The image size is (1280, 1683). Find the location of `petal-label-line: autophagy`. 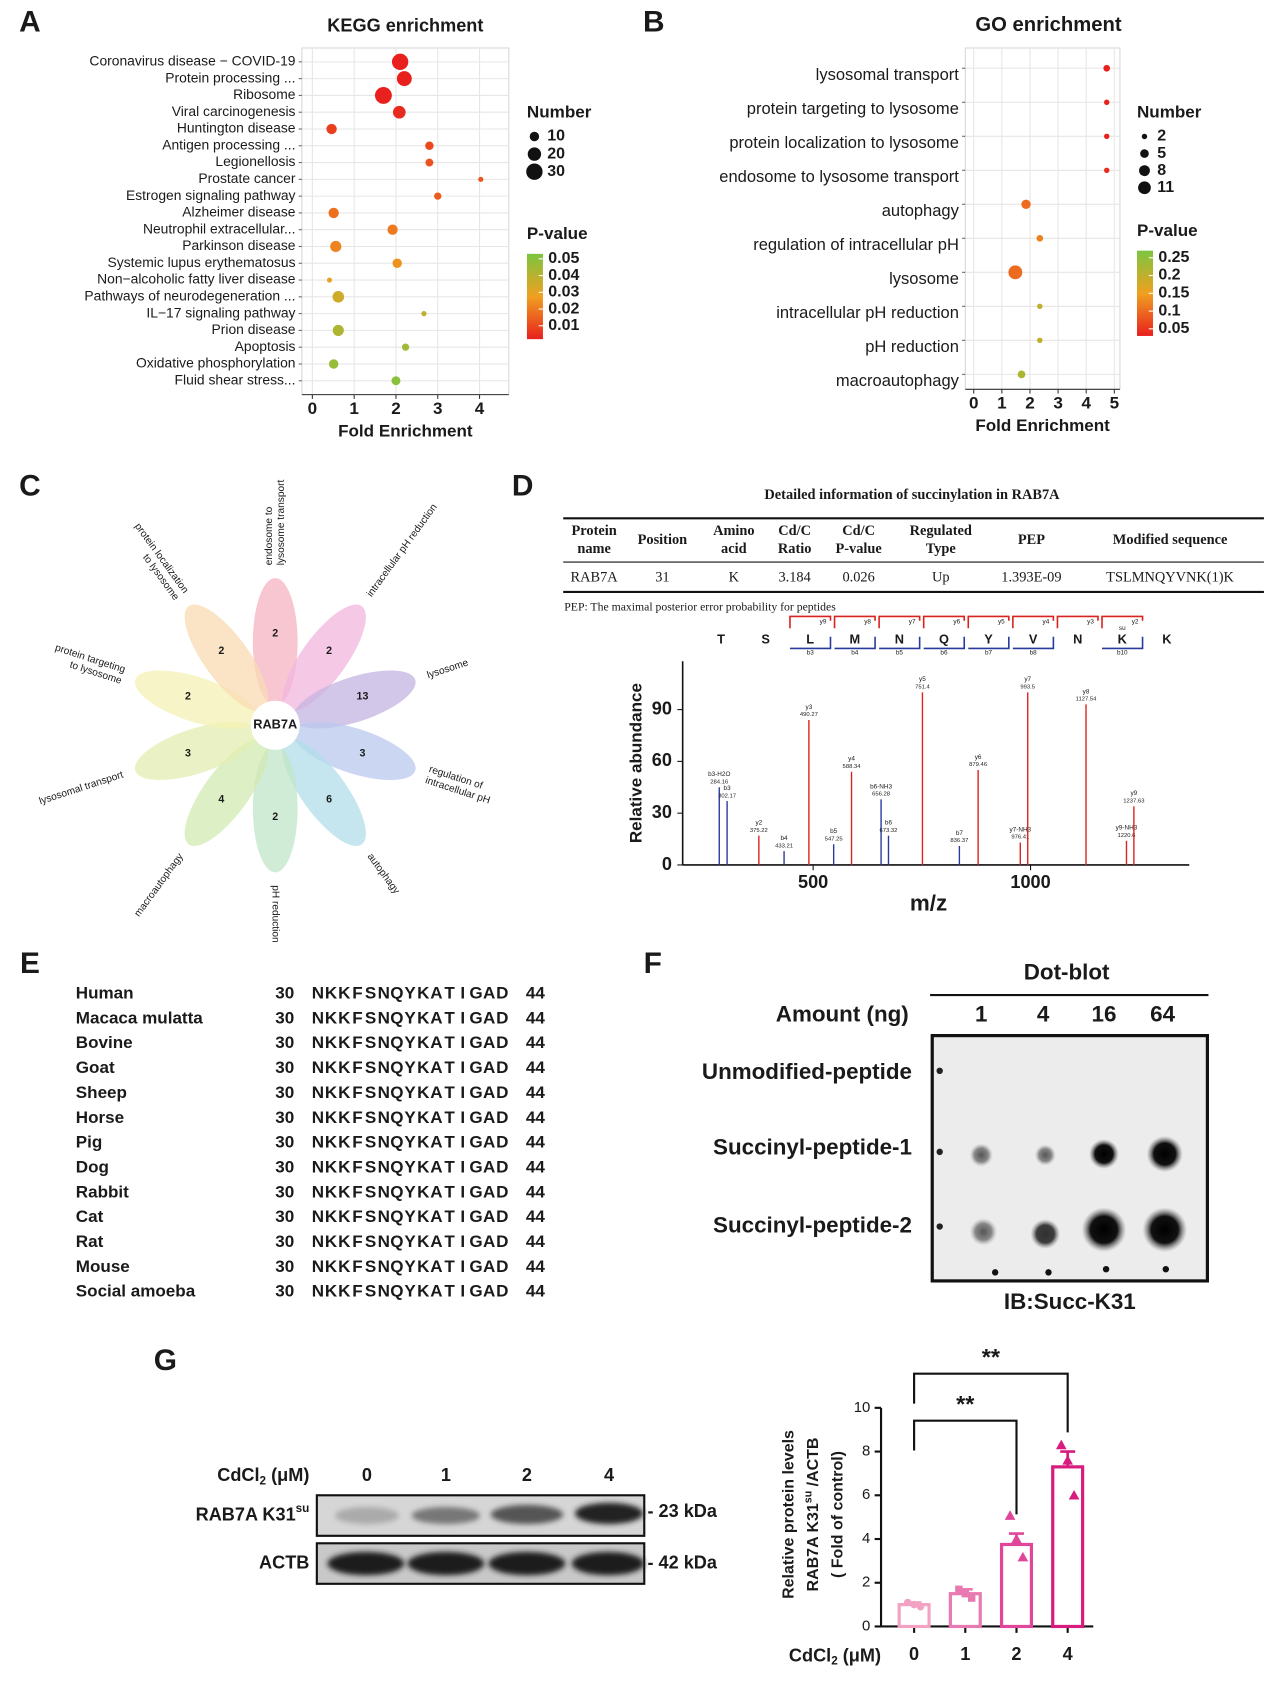

petal-label-line: autophagy is located at coordinates (383, 874).